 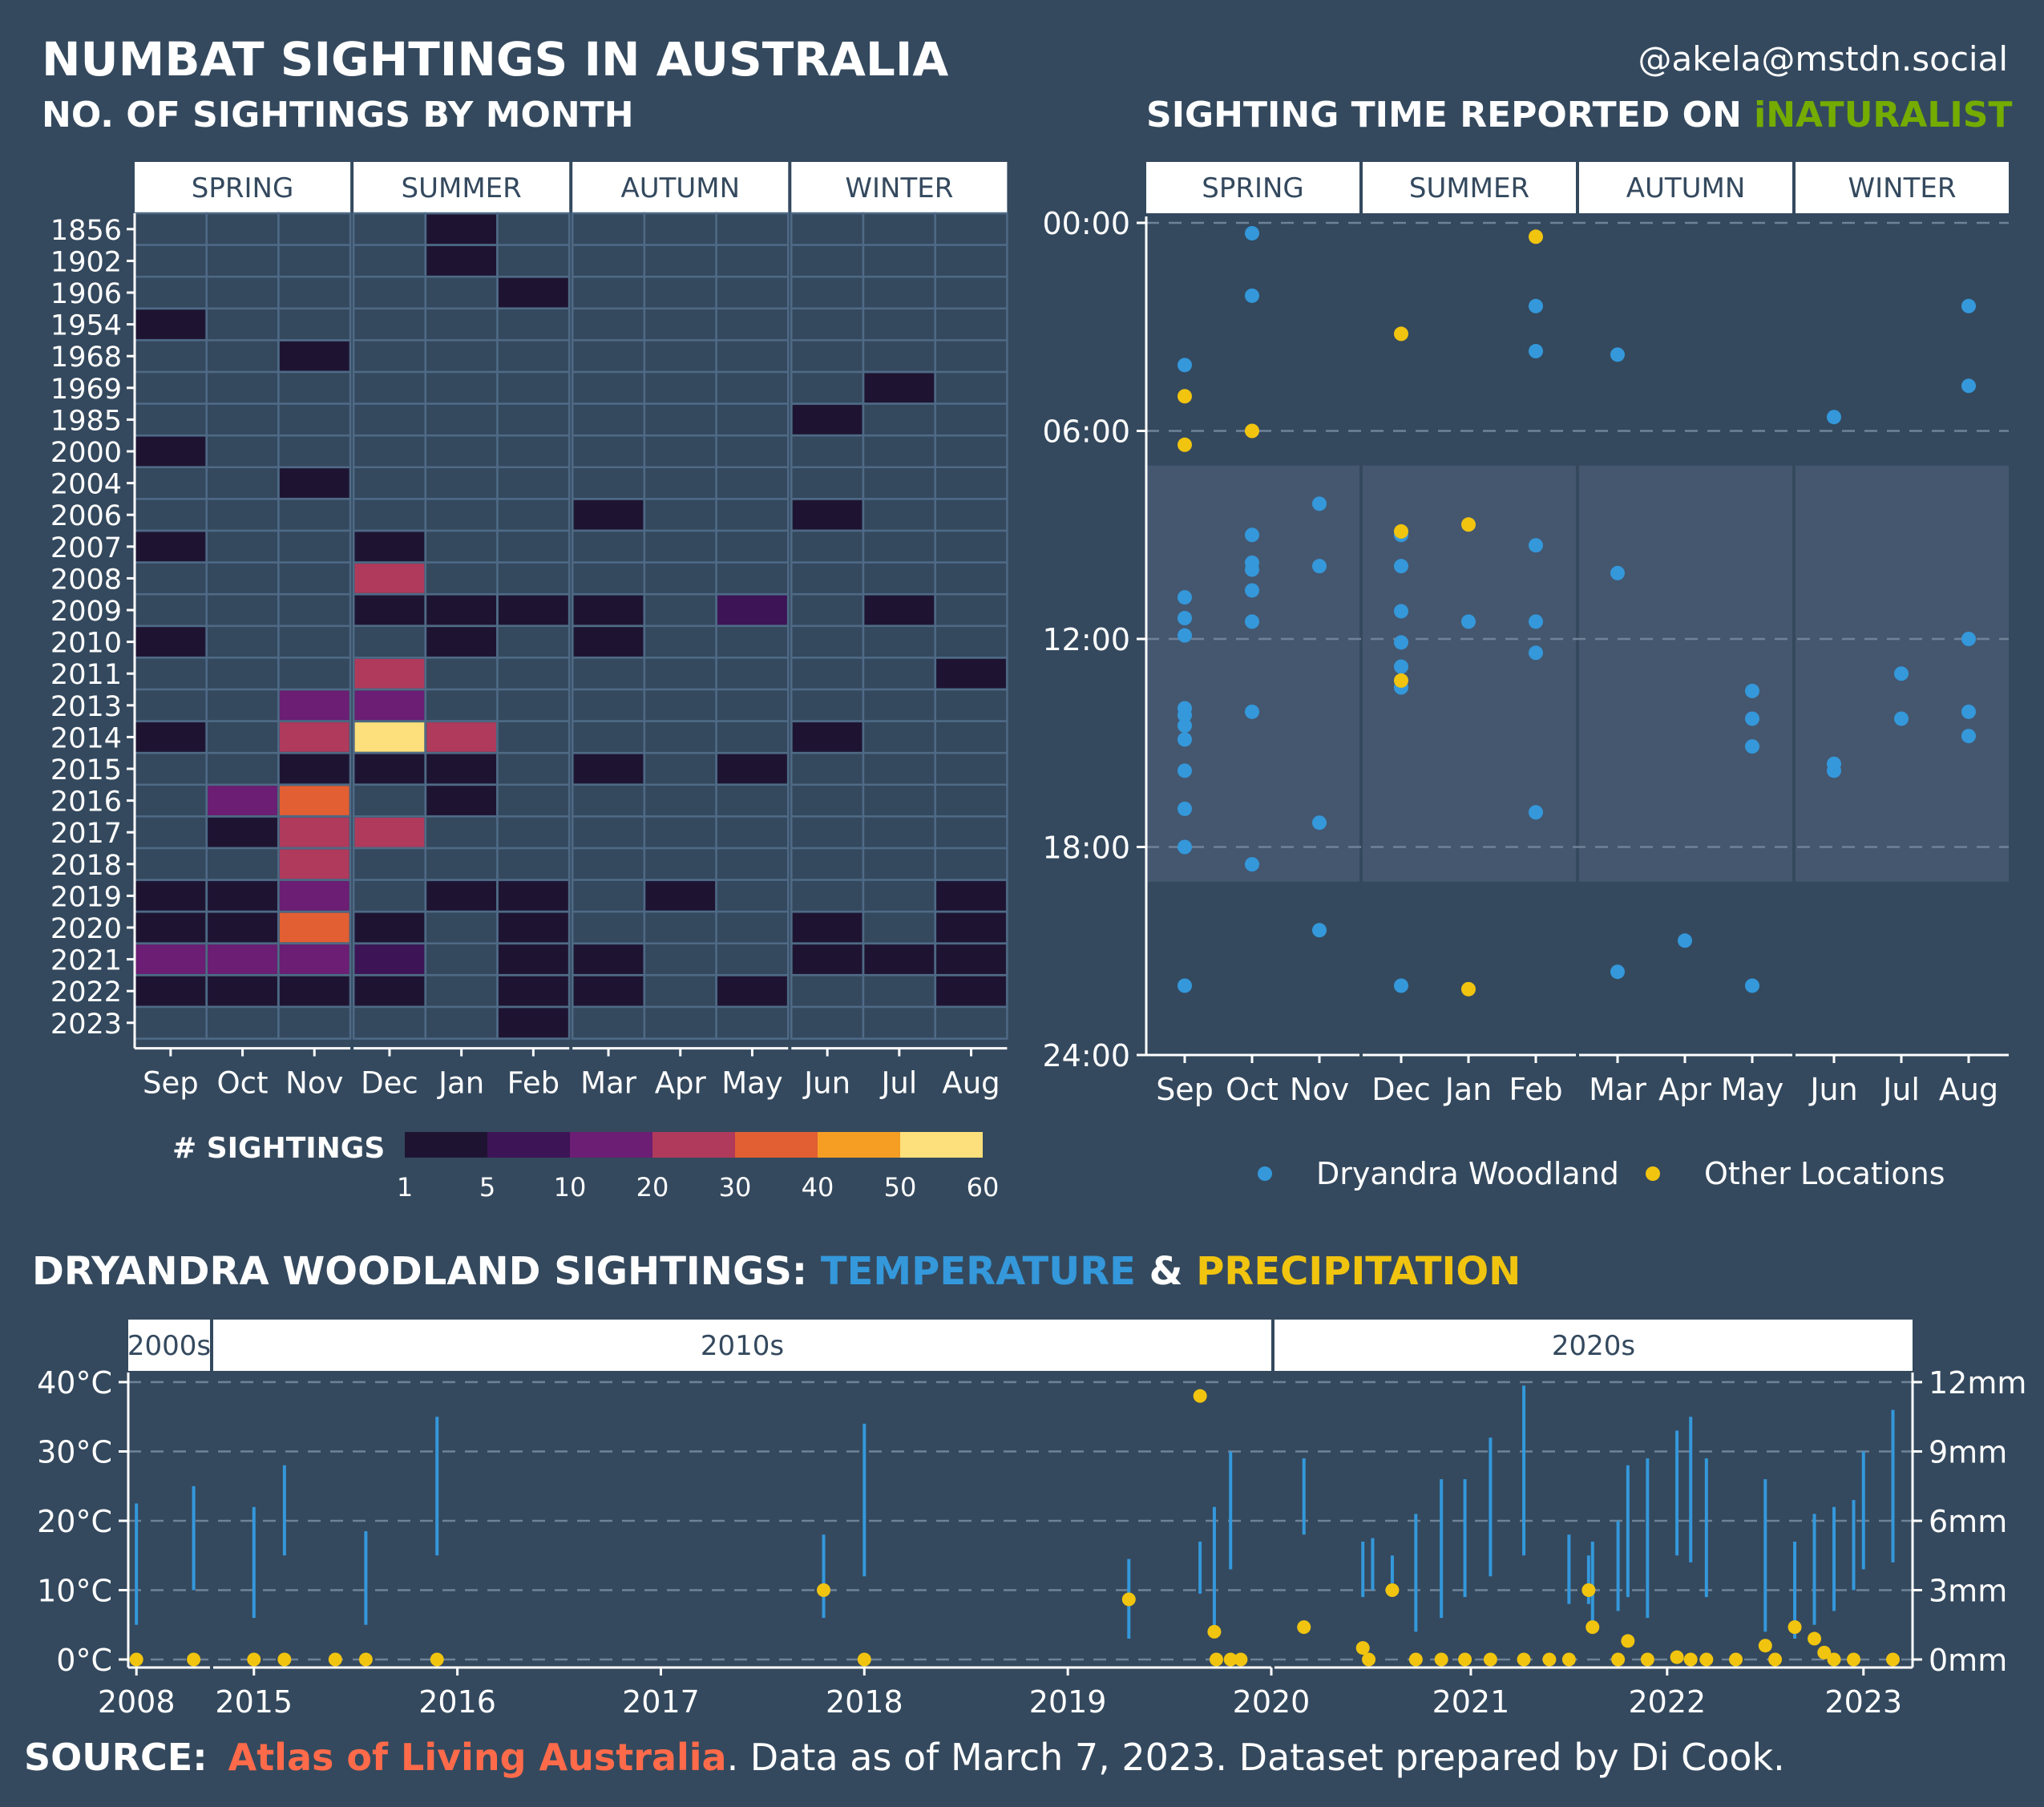 I want to click on heatmap-year-label: 2009, so click(x=86, y=612).